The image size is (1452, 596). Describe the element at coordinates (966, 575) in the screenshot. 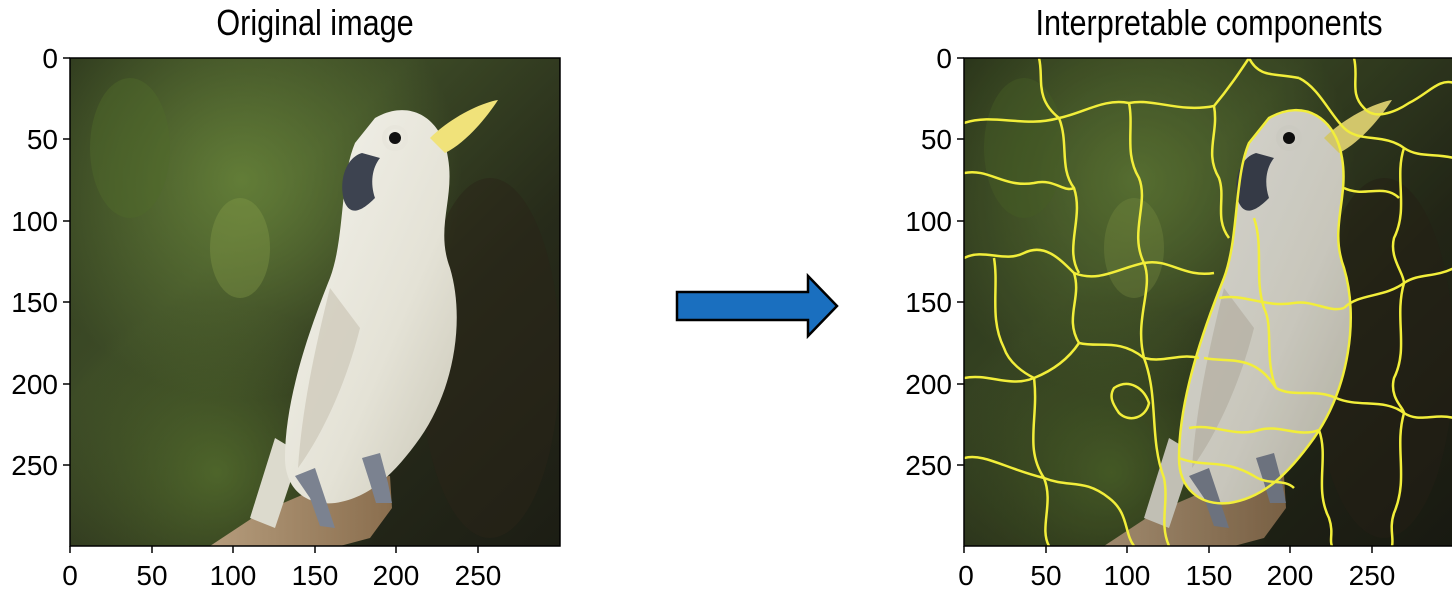

I see `components-x-tick-0: 0` at that location.